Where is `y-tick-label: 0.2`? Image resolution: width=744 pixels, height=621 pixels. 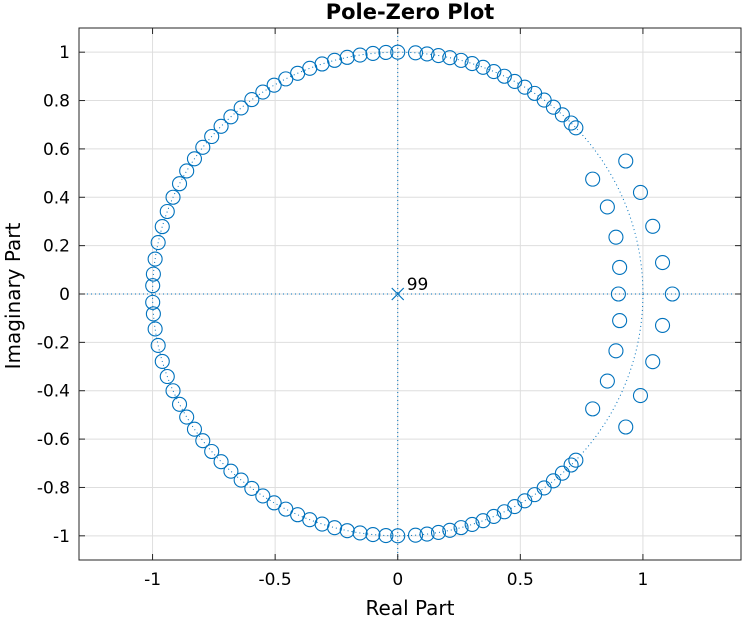 y-tick-label: 0.2 is located at coordinates (56, 247).